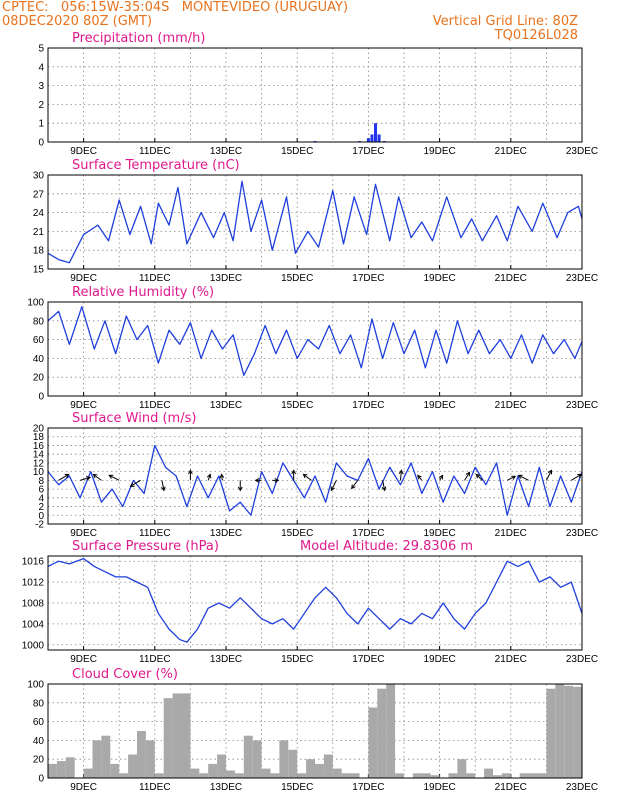 The image size is (618, 800). What do you see at coordinates (511, 151) in the screenshot?
I see `precip-xtick-label: 21DEC` at bounding box center [511, 151].